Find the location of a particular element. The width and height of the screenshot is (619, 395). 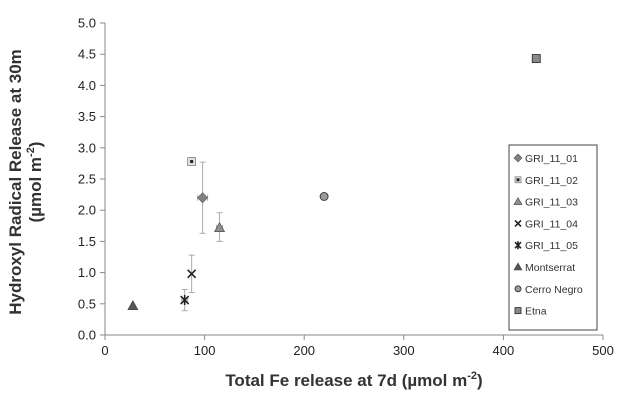

y-tick-label: 4.0 is located at coordinates (87, 85).